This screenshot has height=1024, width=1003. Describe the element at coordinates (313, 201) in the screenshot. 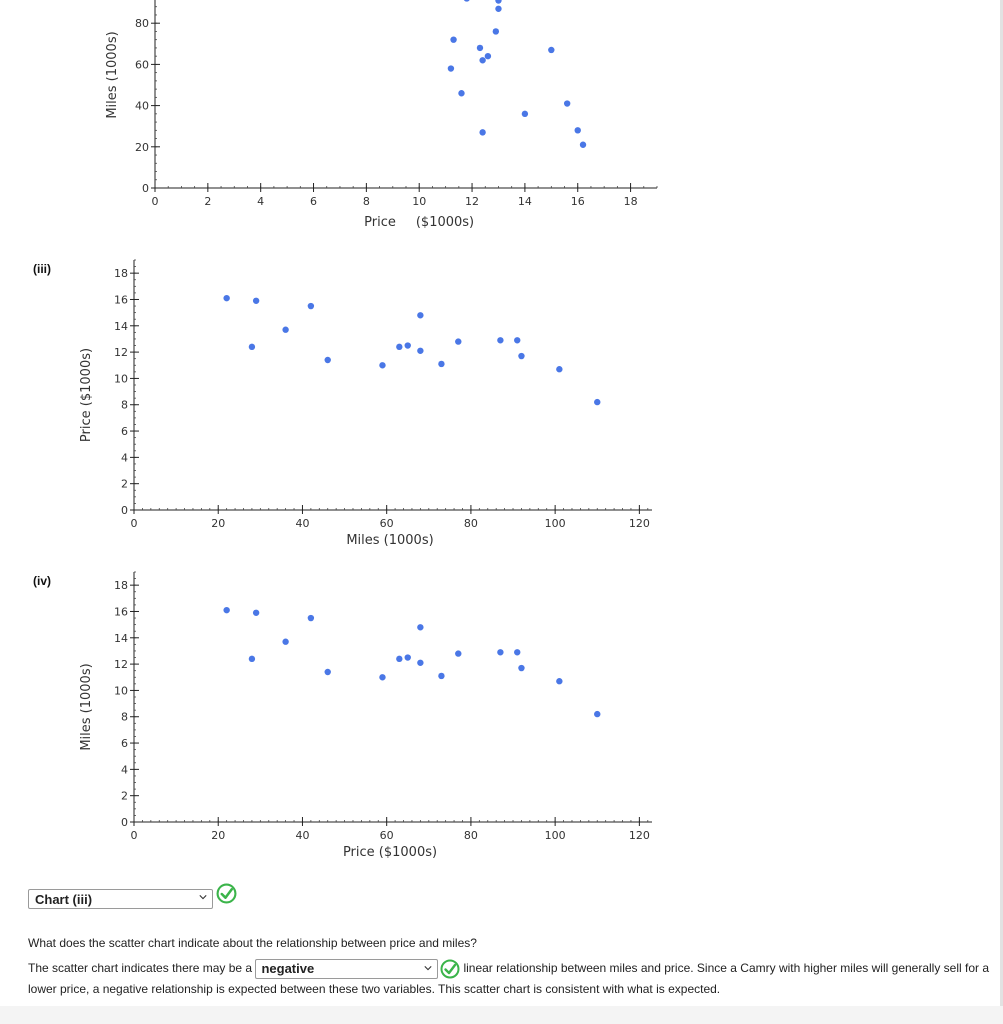

I see `x-tick-label: 6` at that location.